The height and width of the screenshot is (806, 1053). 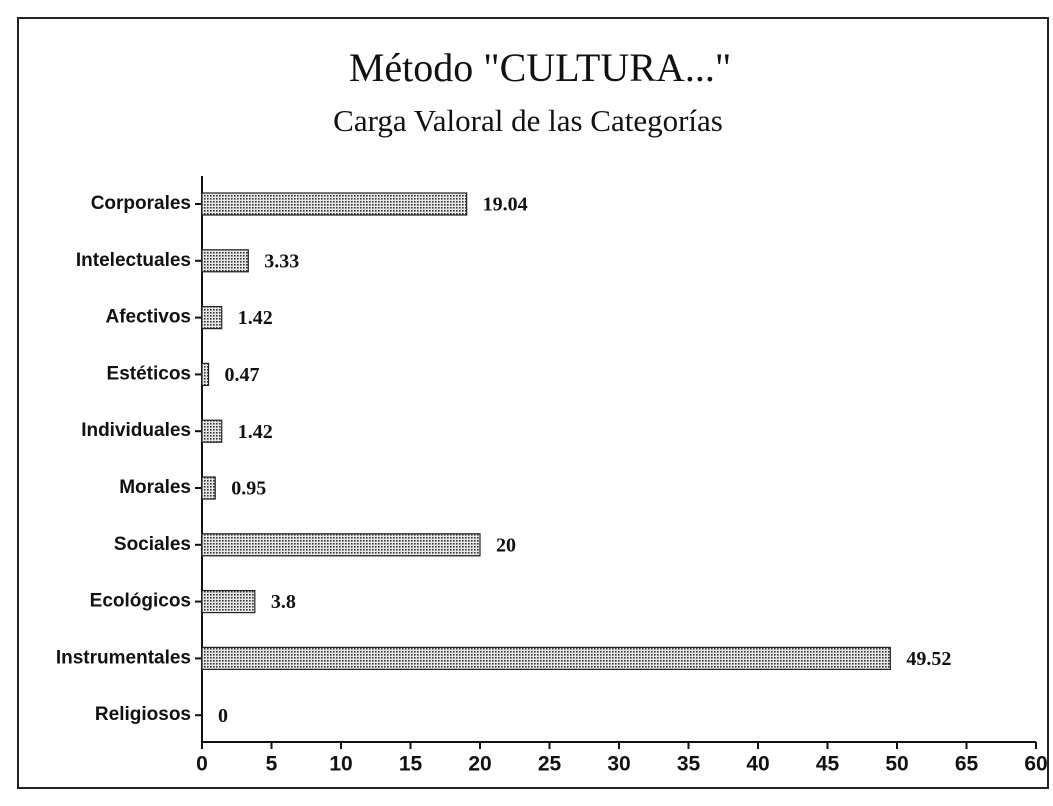 What do you see at coordinates (283, 602) in the screenshot?
I see `value-label: 3.8` at bounding box center [283, 602].